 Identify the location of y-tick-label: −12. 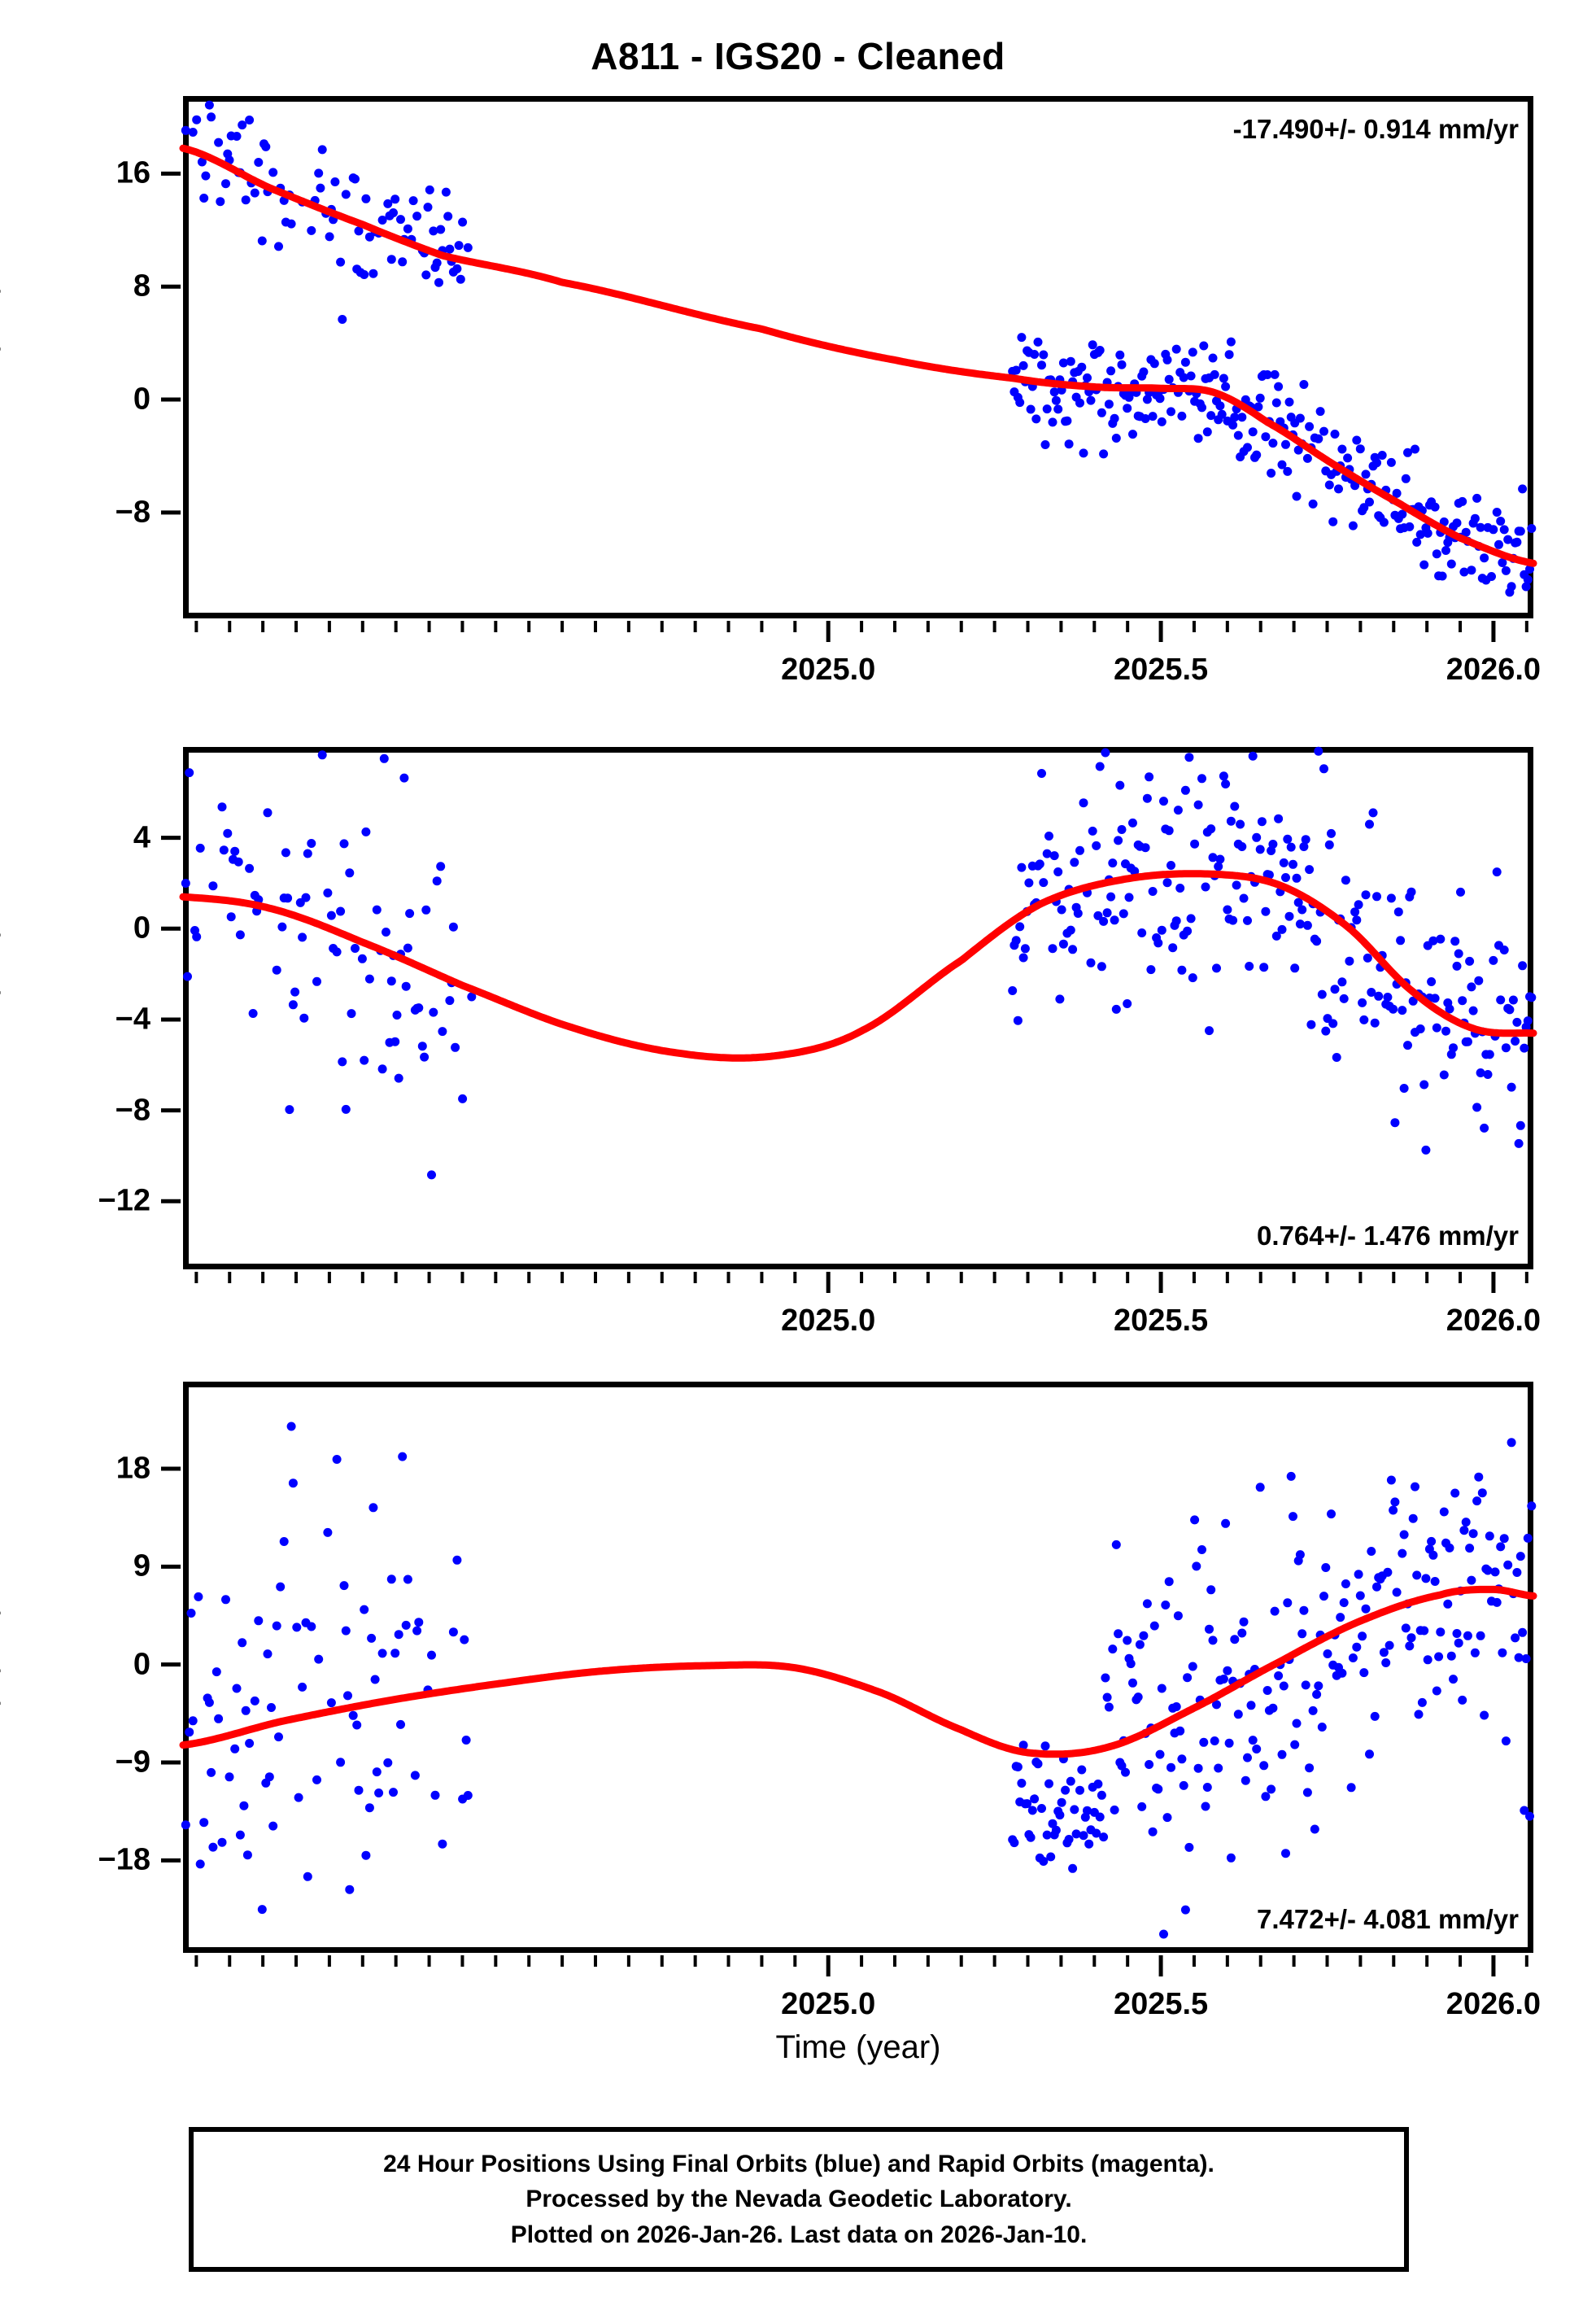
(124, 1200).